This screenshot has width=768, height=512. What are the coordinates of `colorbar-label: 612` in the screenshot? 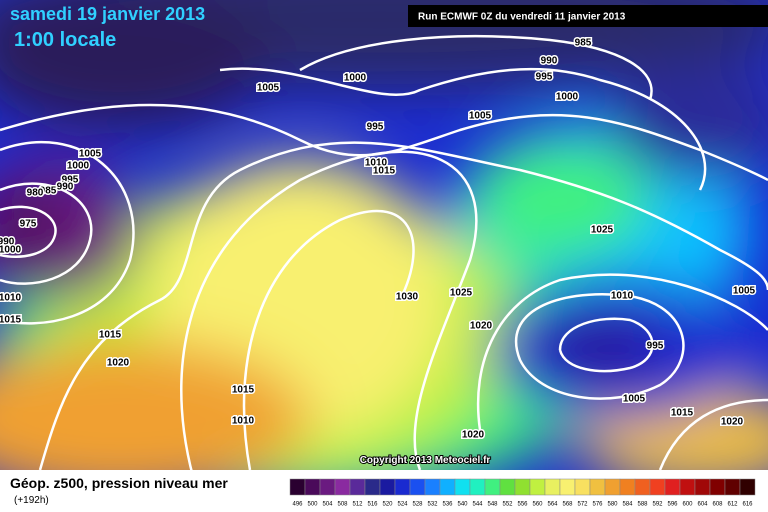 It's located at (732, 505).